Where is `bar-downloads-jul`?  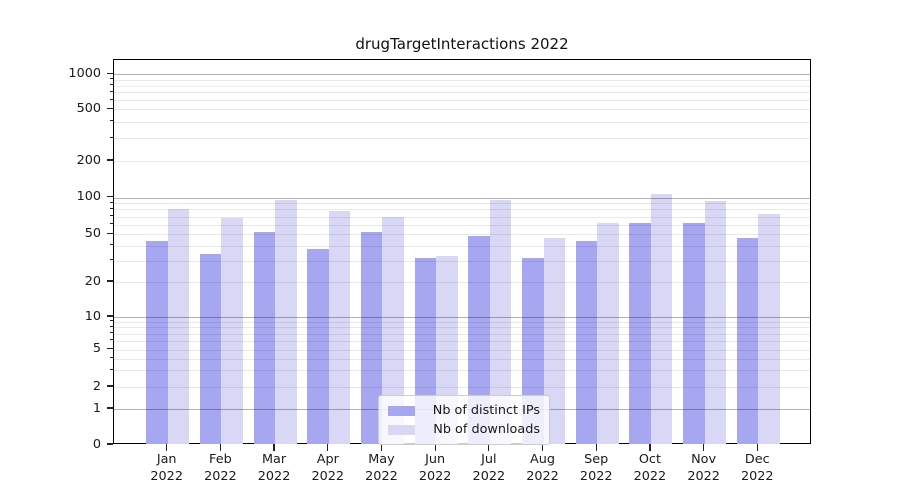 bar-downloads-jul is located at coordinates (500, 321).